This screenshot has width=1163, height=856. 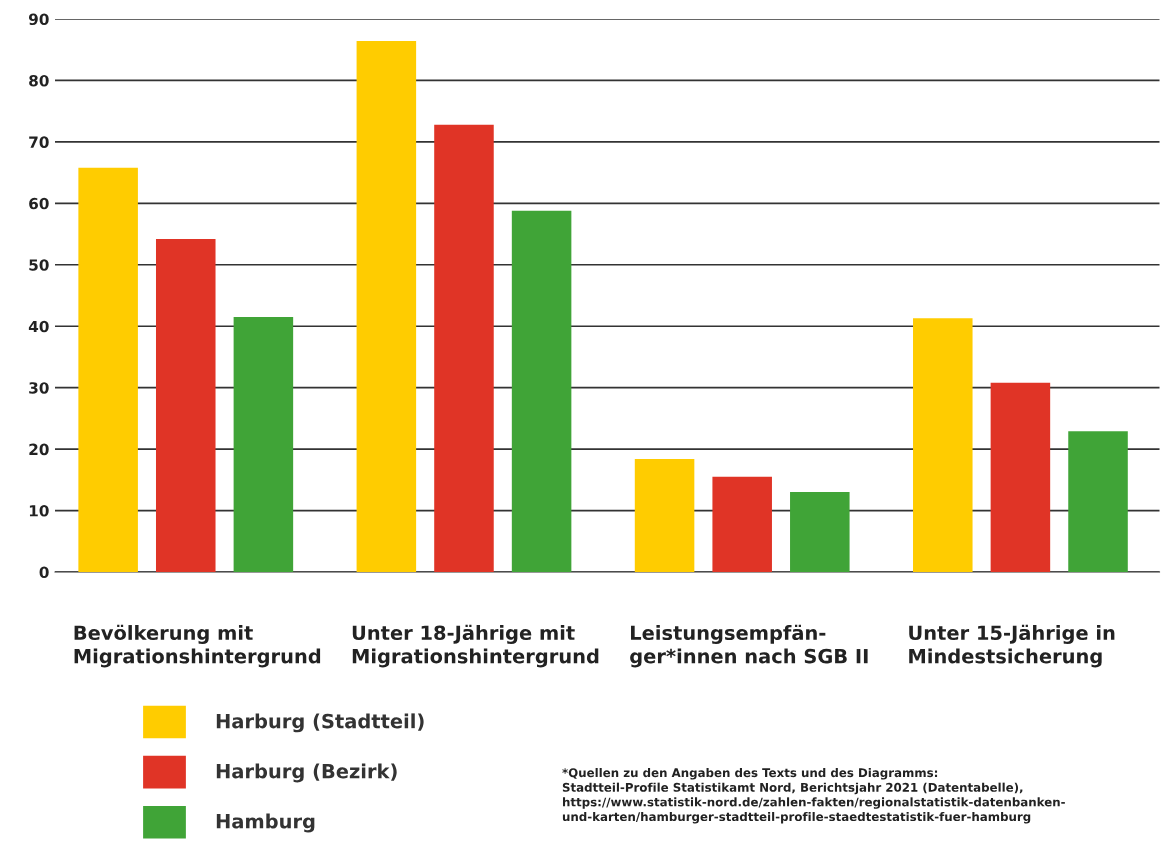 What do you see at coordinates (39, 388) in the screenshot?
I see `y-tick-label: 30` at bounding box center [39, 388].